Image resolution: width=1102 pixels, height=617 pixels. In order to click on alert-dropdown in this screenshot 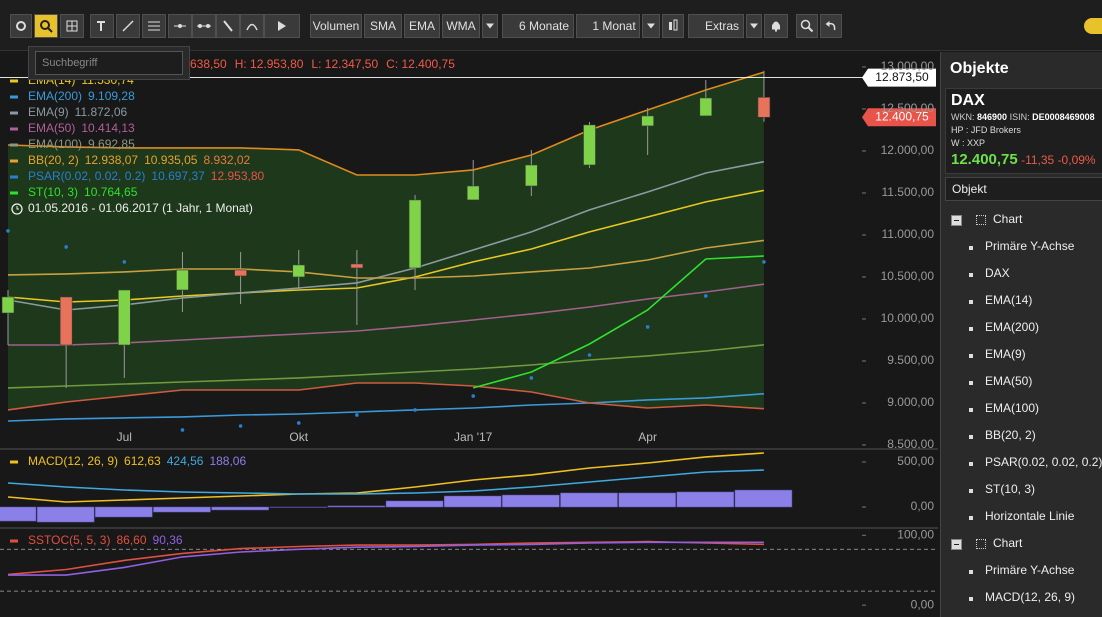, I will do `click(754, 26)`.